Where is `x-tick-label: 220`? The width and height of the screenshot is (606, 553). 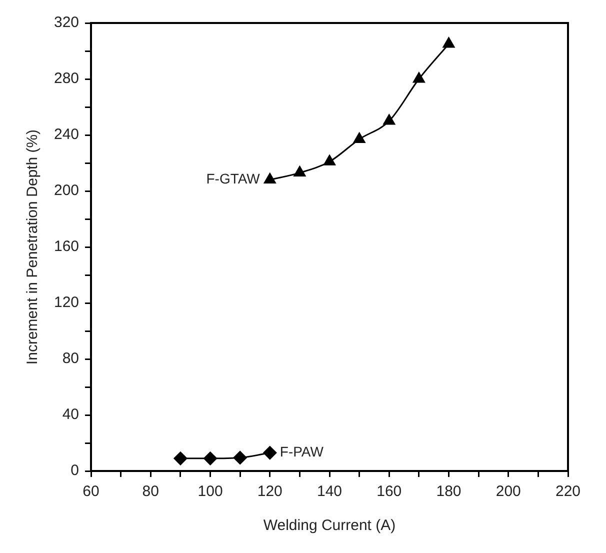 x-tick-label: 220 is located at coordinates (568, 491).